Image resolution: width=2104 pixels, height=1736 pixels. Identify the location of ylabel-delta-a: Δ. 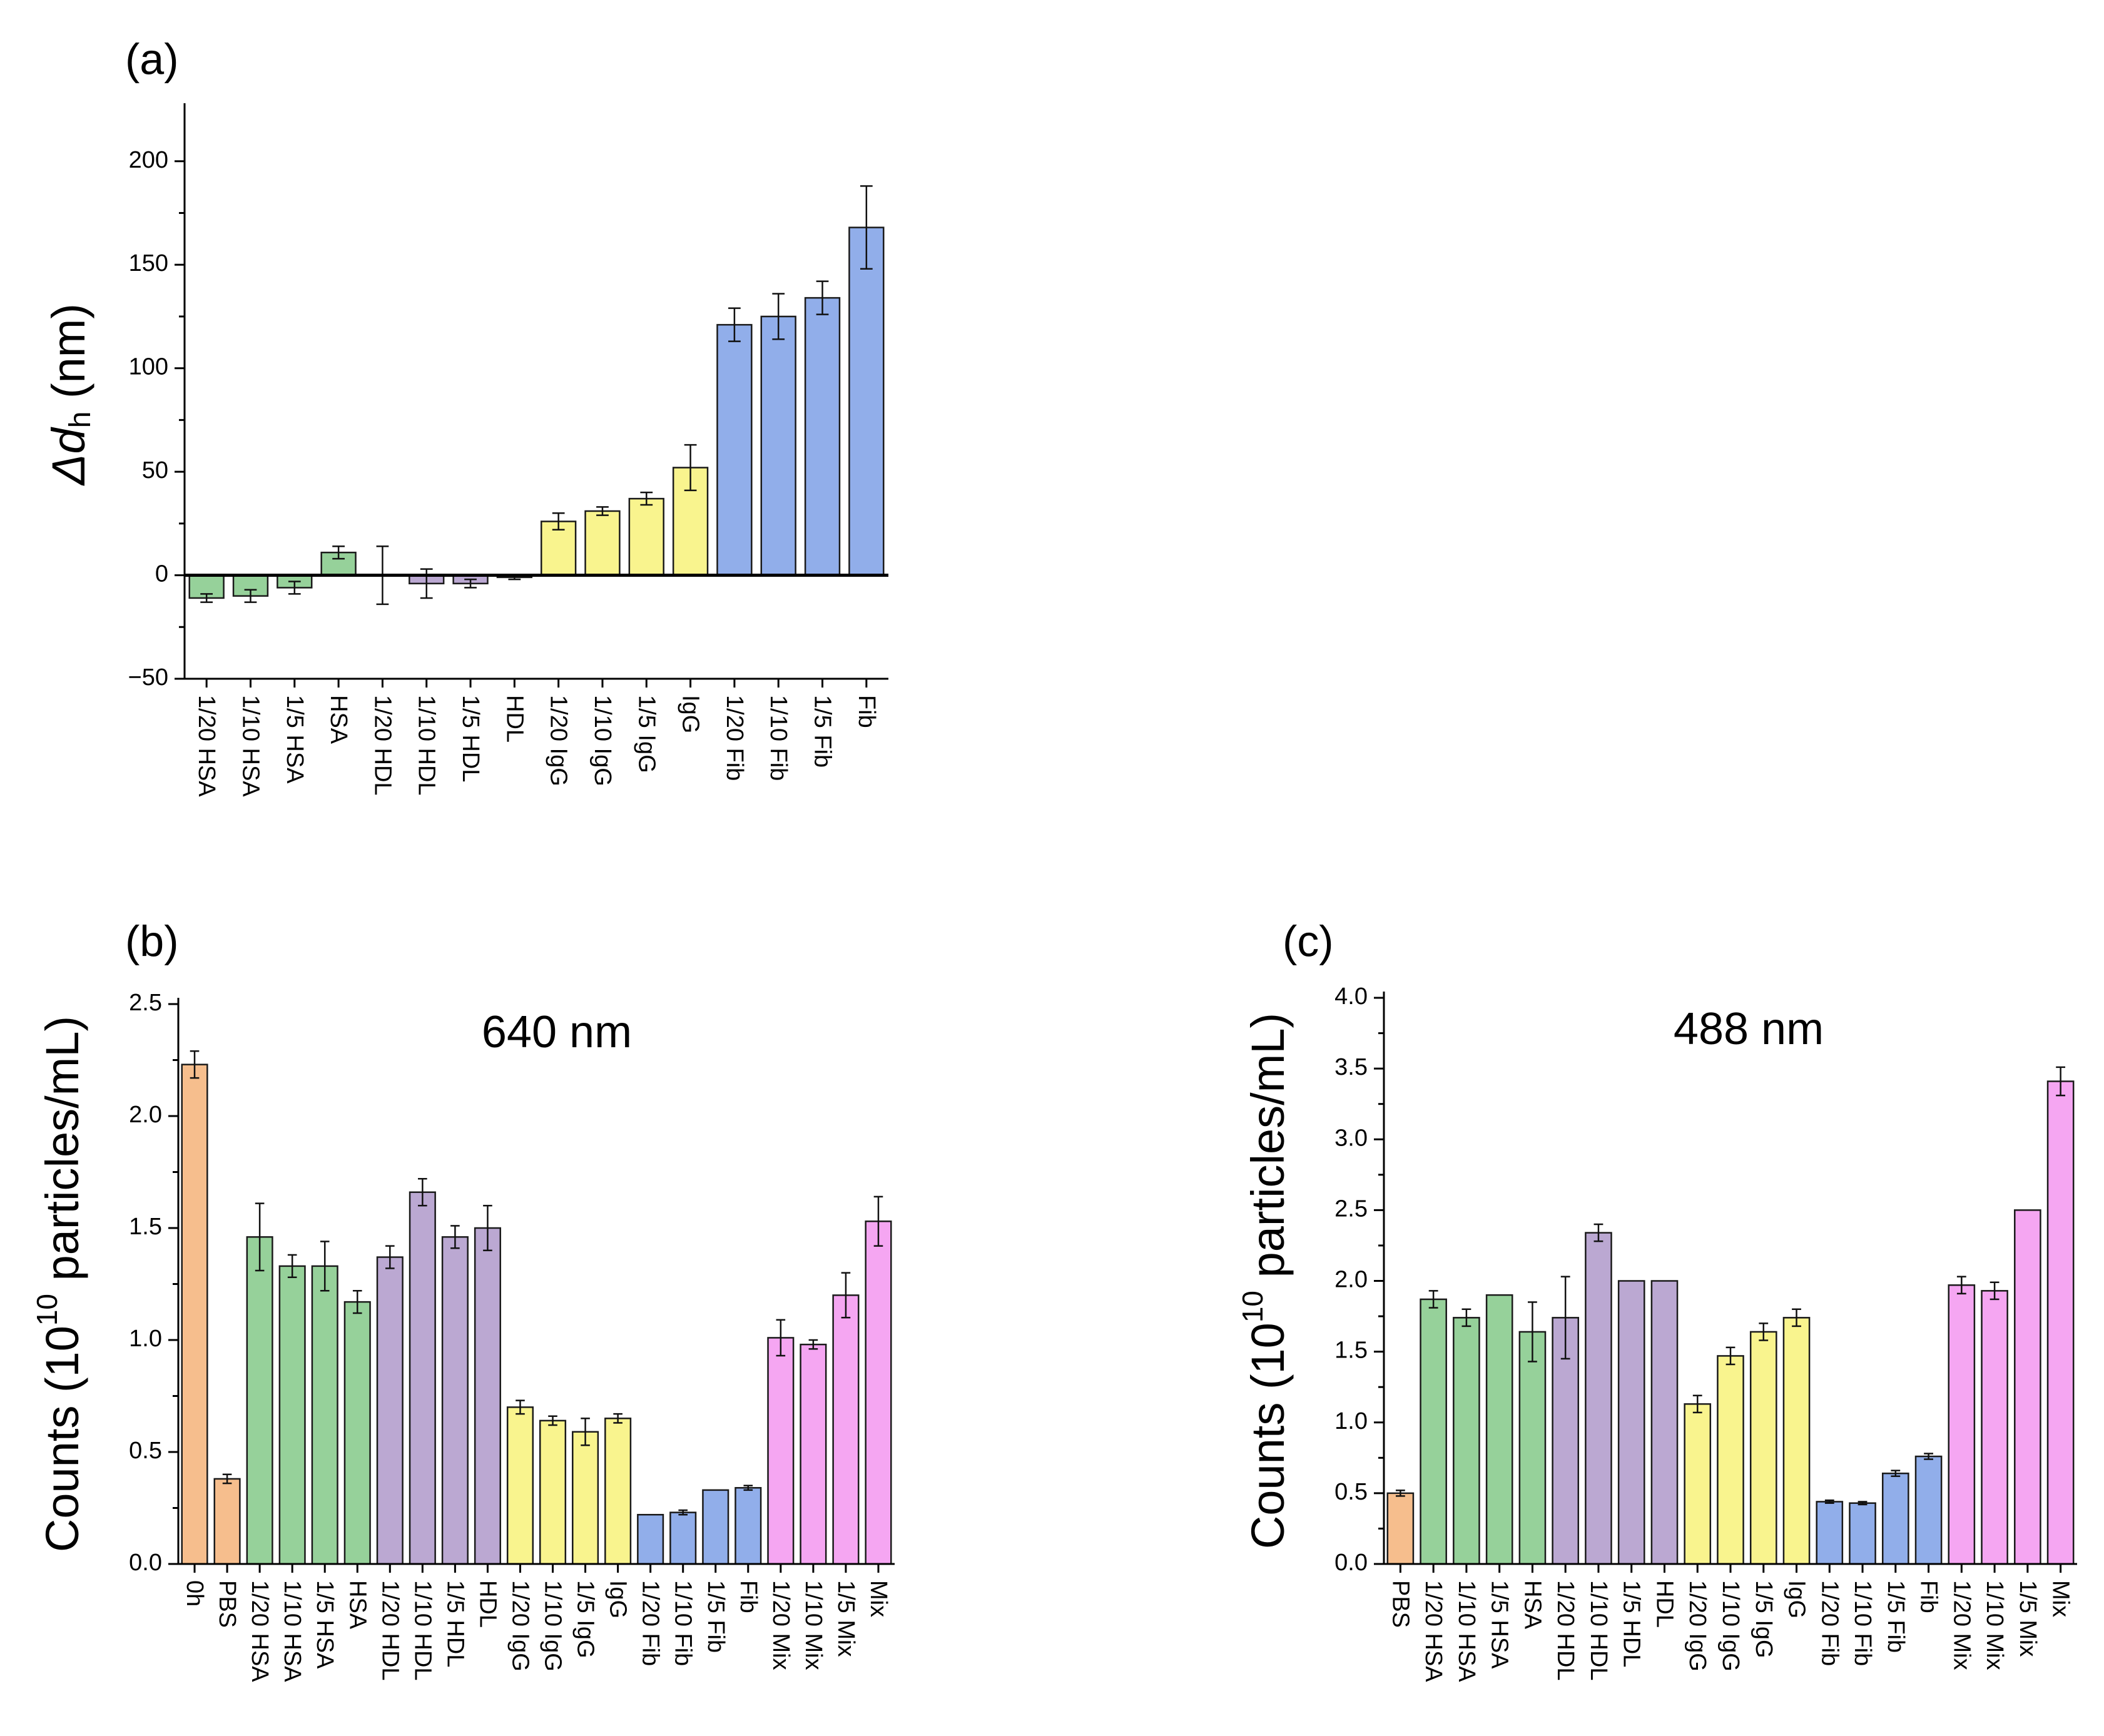
(68, 470).